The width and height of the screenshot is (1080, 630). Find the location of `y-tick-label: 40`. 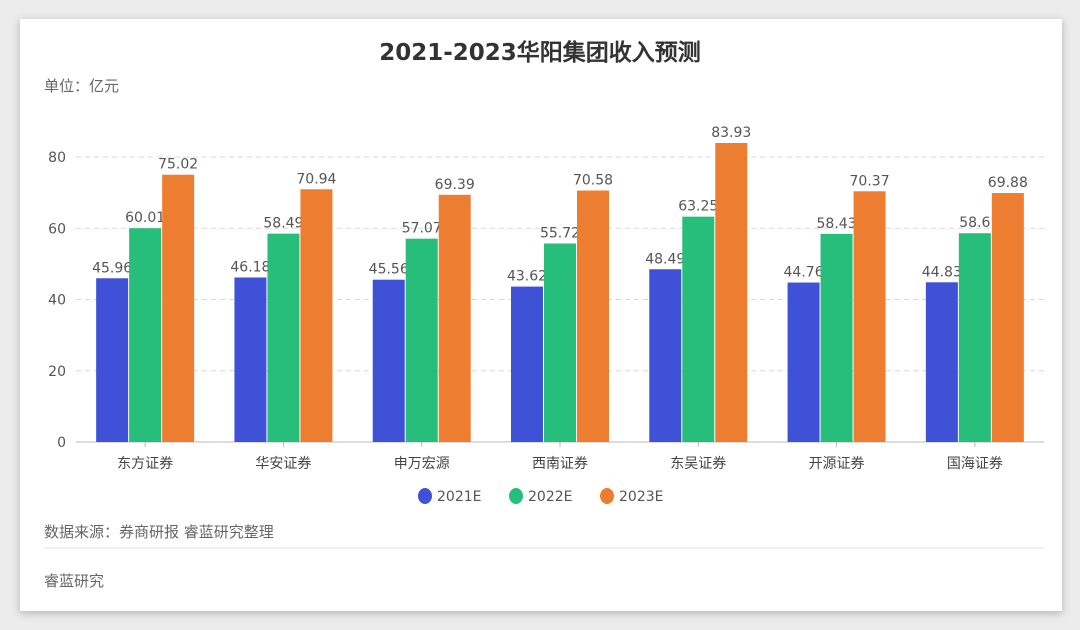

y-tick-label: 40 is located at coordinates (57, 301).